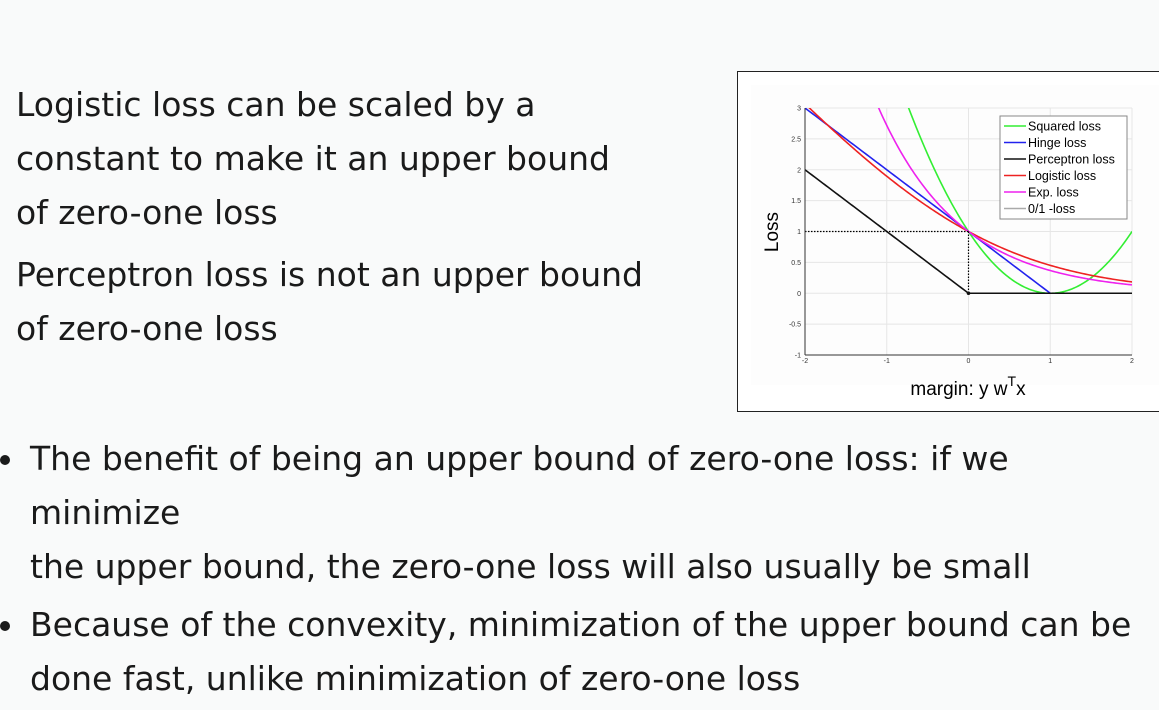 Image resolution: width=1159 pixels, height=710 pixels. Describe the element at coordinates (1051, 209) in the screenshot. I see `legend-label: 0/1 -loss` at that location.